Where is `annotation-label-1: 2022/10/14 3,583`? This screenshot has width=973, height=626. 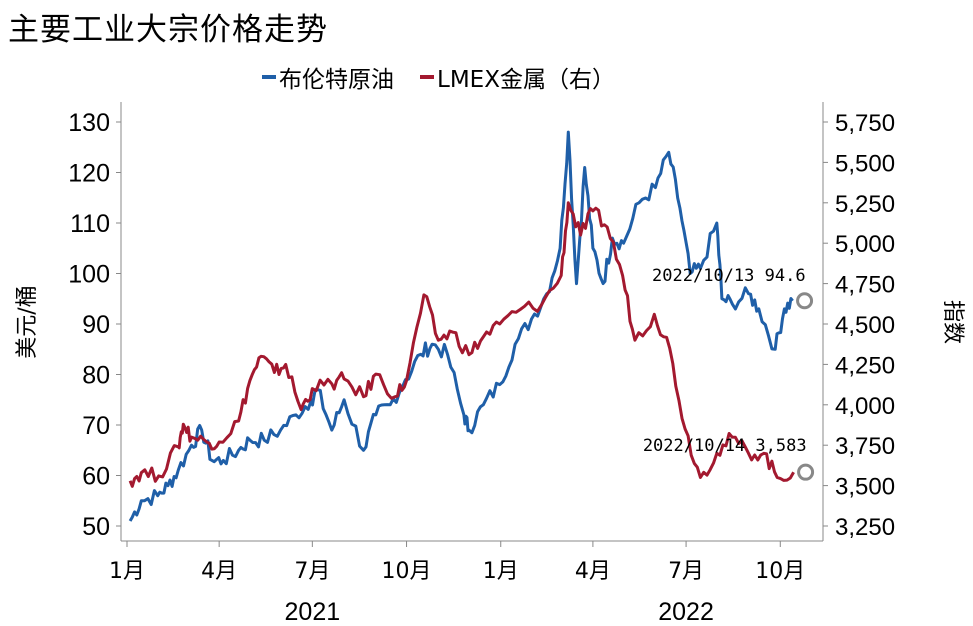 annotation-label-1: 2022/10/14 3,583 is located at coordinates (725, 446).